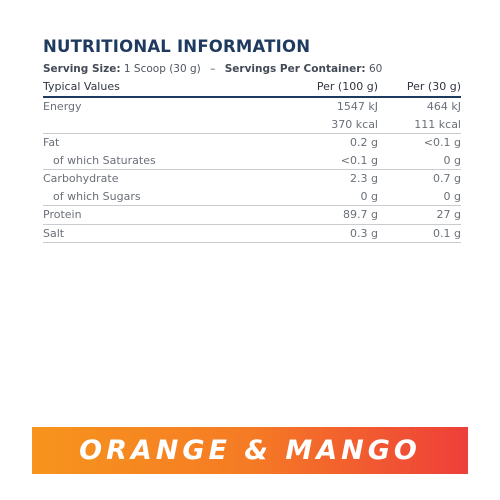 The image size is (500, 500). Describe the element at coordinates (419, 142) in the screenshot. I see `row-value-per-30g: <0.1 g` at that location.